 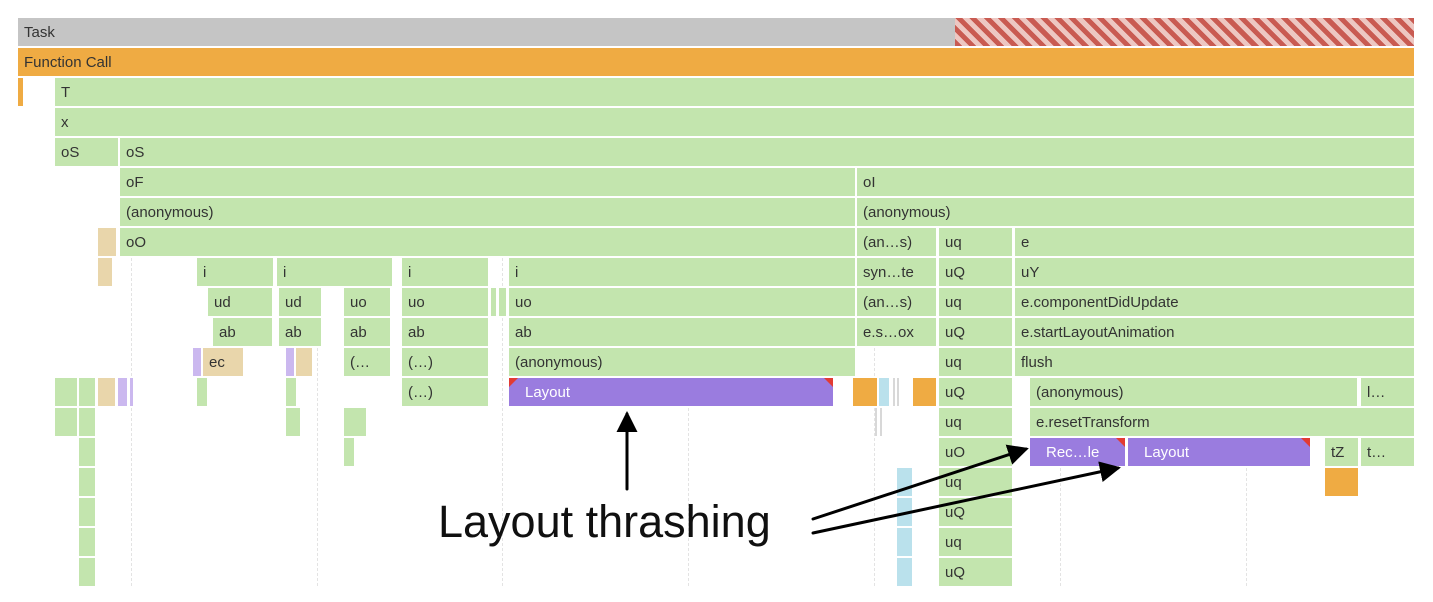 What do you see at coordinates (1222, 422) in the screenshot?
I see `script-call-bar: e.resetTransform` at bounding box center [1222, 422].